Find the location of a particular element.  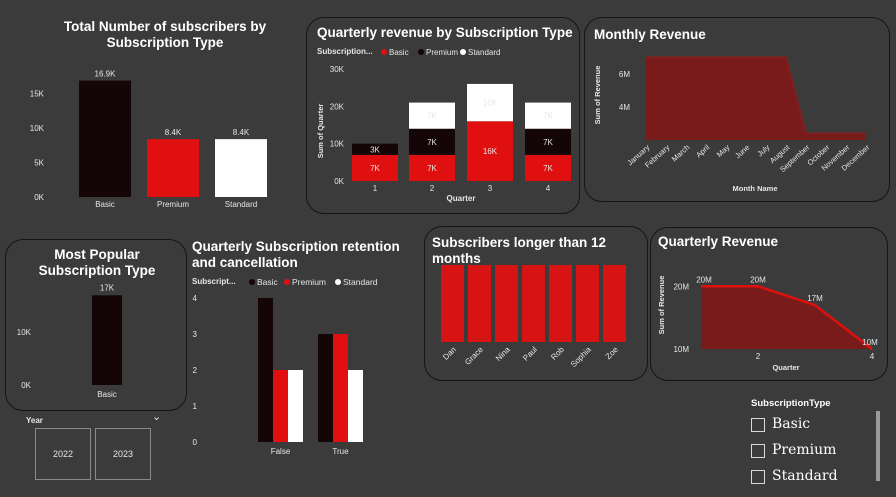

y-axis-title: Sum of Revenue is located at coordinates (661, 305).